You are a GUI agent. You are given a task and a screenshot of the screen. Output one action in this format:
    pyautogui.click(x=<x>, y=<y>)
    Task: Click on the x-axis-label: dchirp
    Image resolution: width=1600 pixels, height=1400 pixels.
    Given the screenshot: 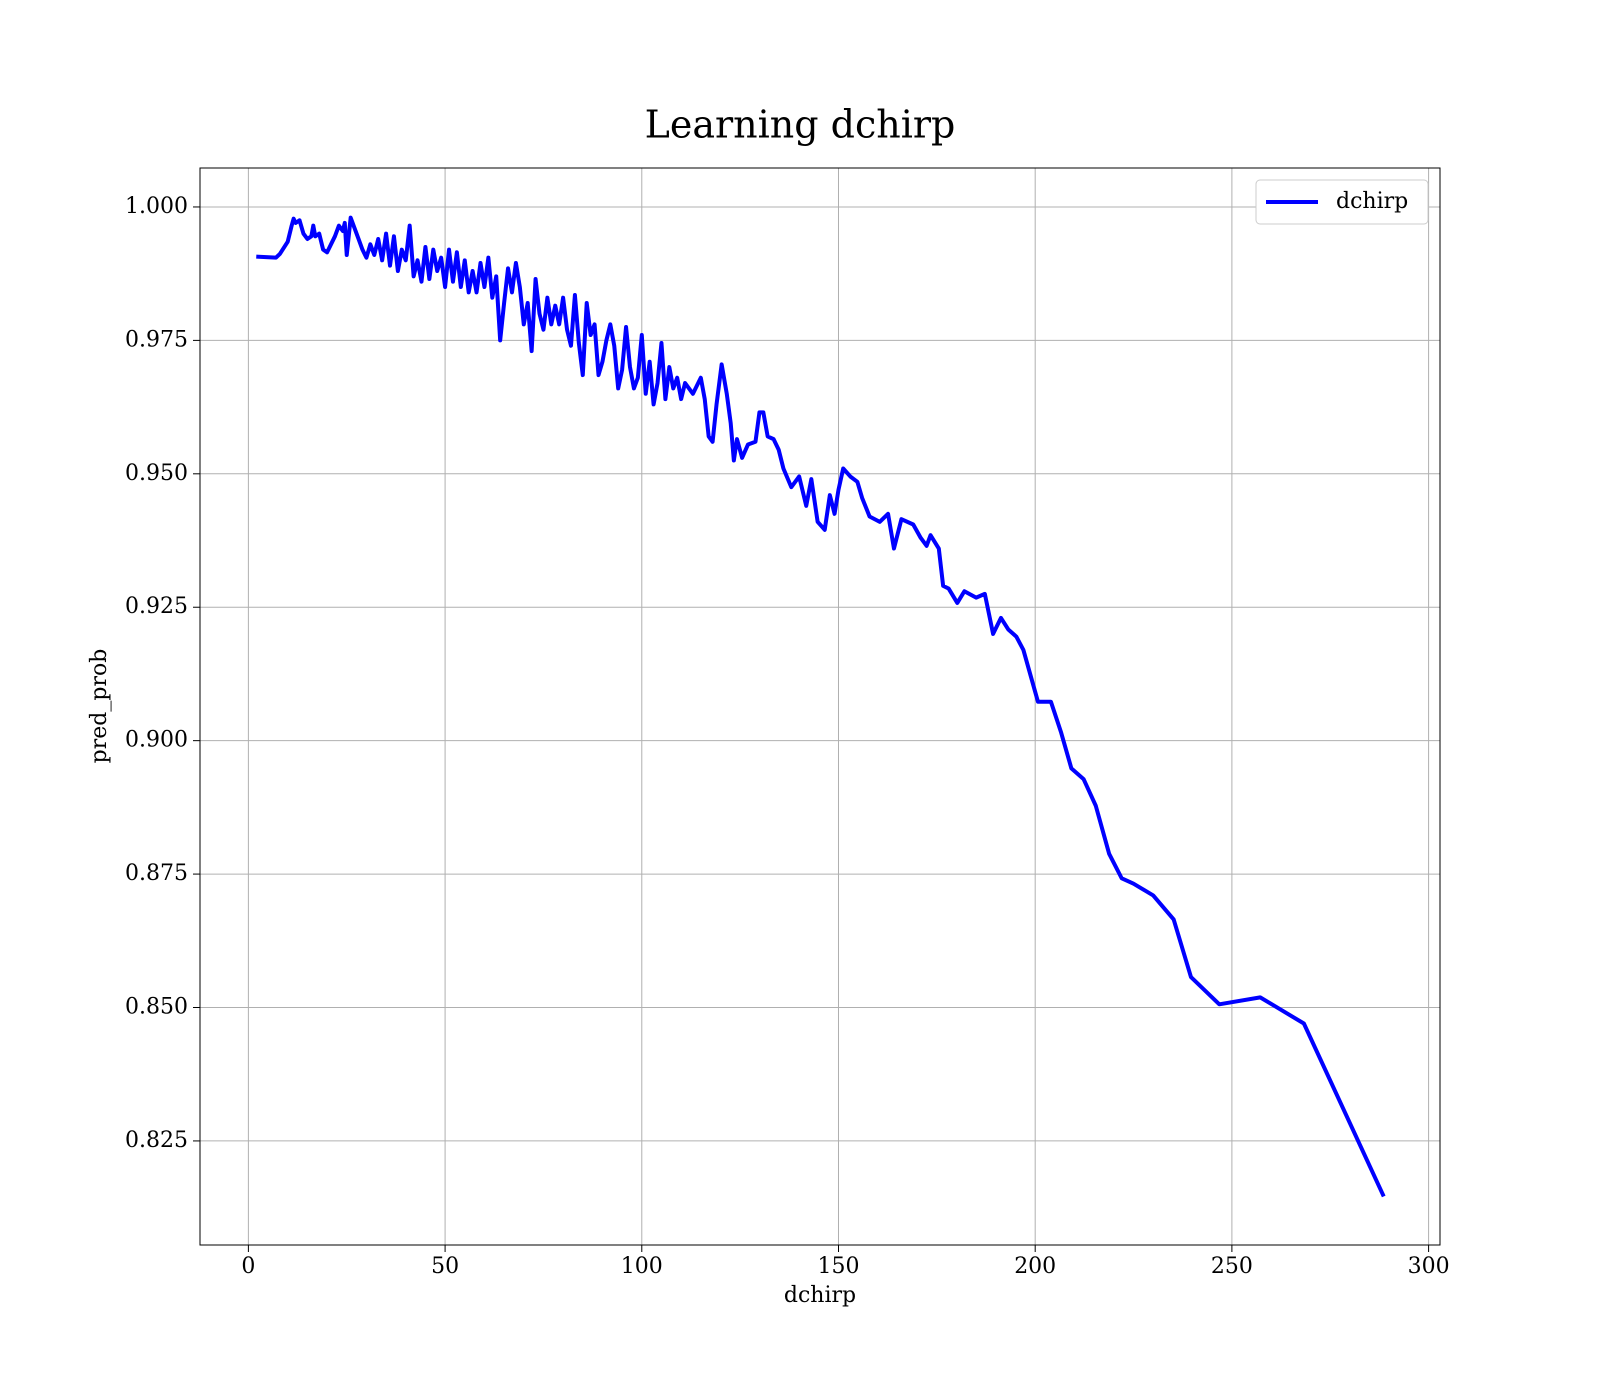 What is the action you would take?
    pyautogui.click(x=820, y=1295)
    